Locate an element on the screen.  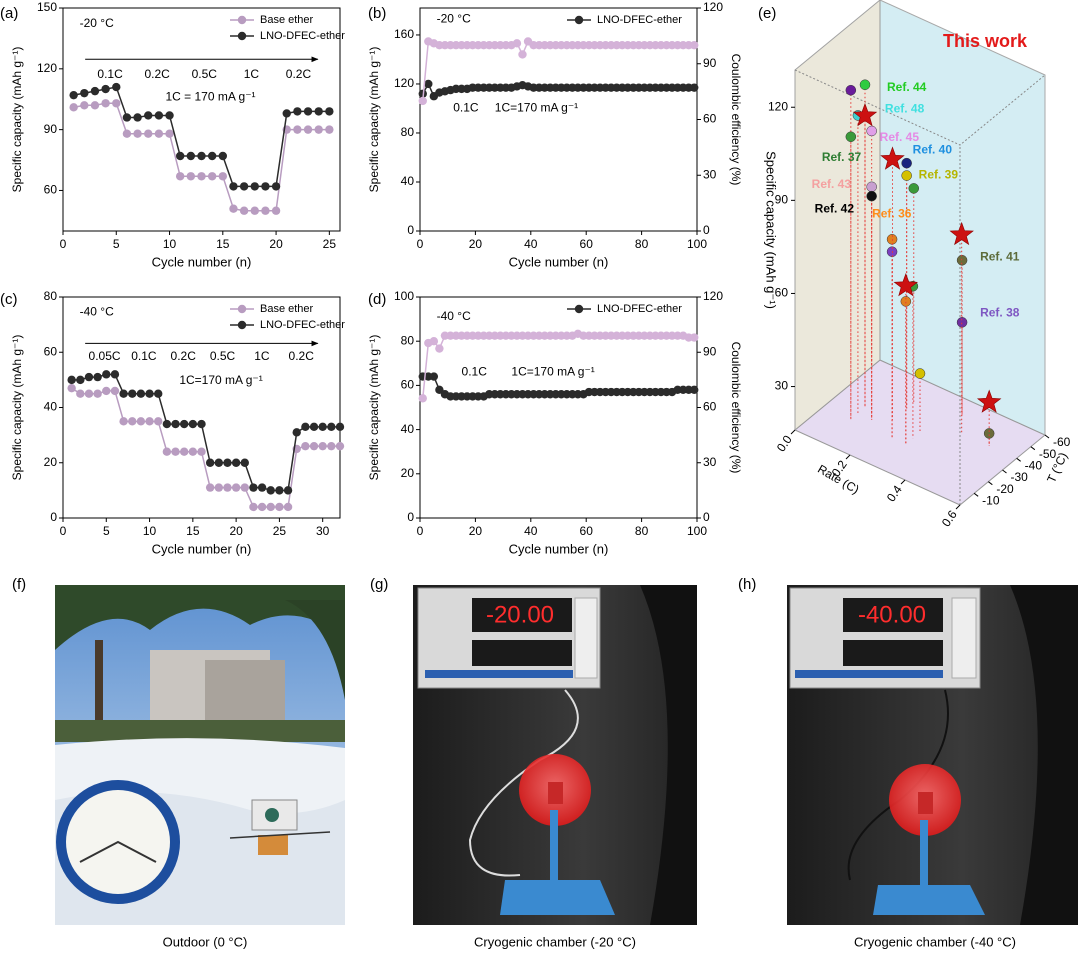
y2-tick-label: 30 is located at coordinates (710, 462).